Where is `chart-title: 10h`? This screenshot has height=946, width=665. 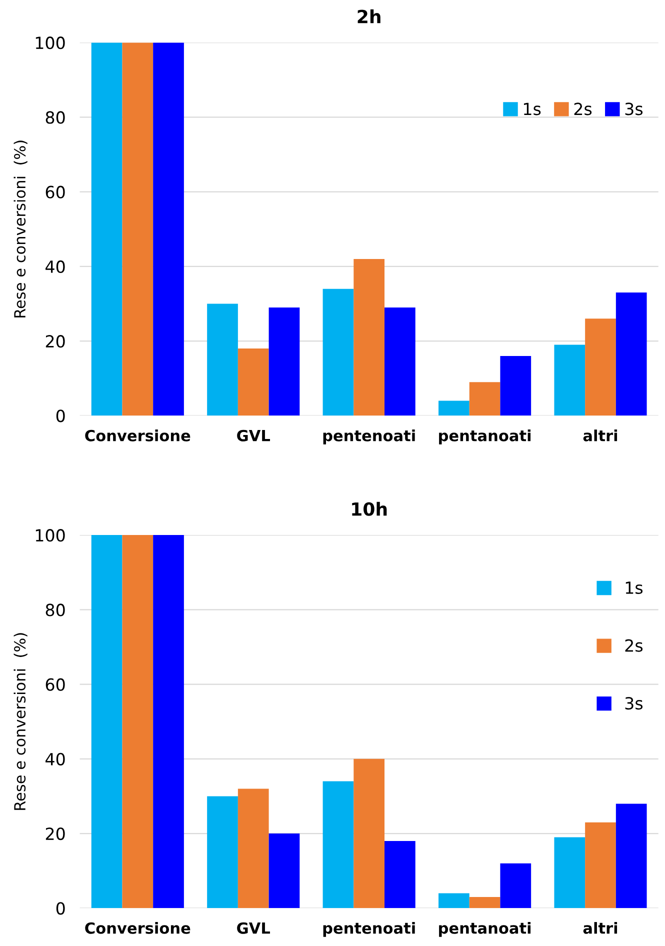 chart-title: 10h is located at coordinates (369, 509).